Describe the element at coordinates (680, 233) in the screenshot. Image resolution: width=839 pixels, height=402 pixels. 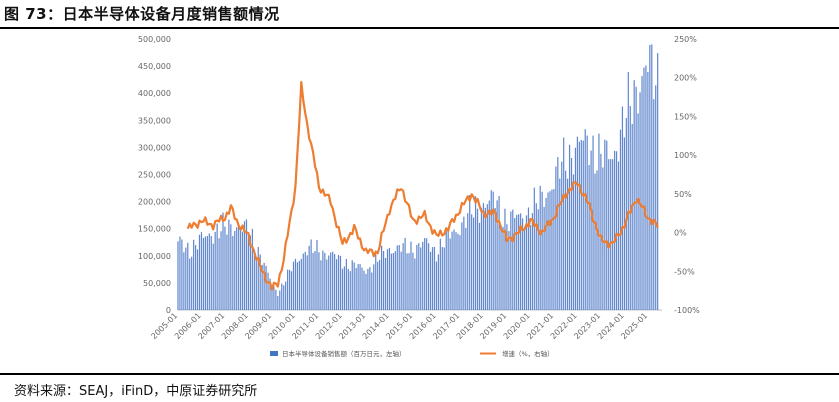
I see `y-right-tick: 0%` at that location.